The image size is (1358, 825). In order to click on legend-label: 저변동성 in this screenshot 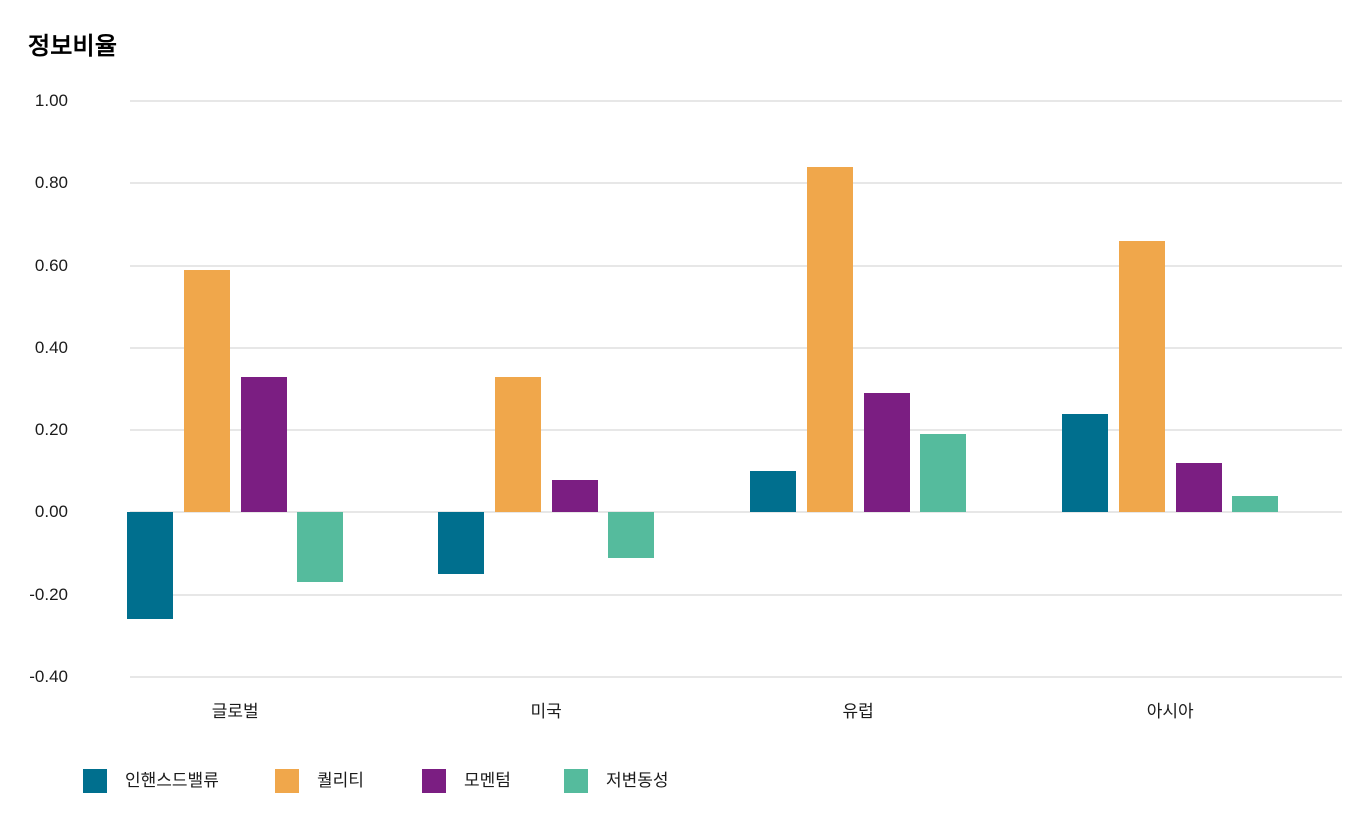, I will do `click(637, 780)`.